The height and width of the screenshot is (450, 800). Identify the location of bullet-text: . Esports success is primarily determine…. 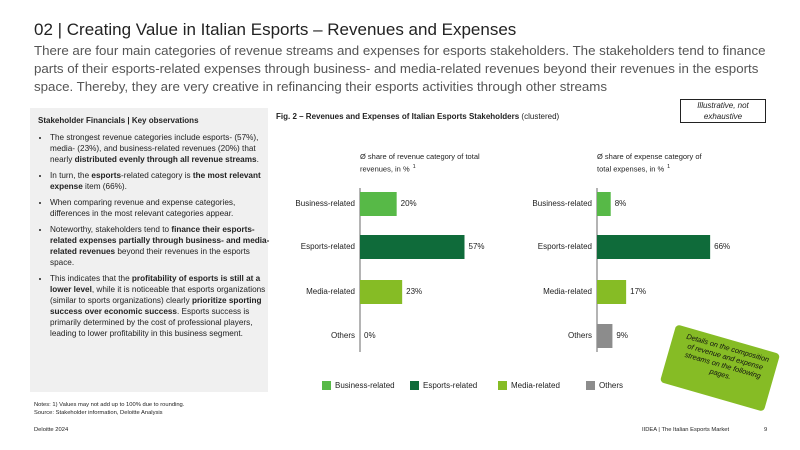
(151, 322).